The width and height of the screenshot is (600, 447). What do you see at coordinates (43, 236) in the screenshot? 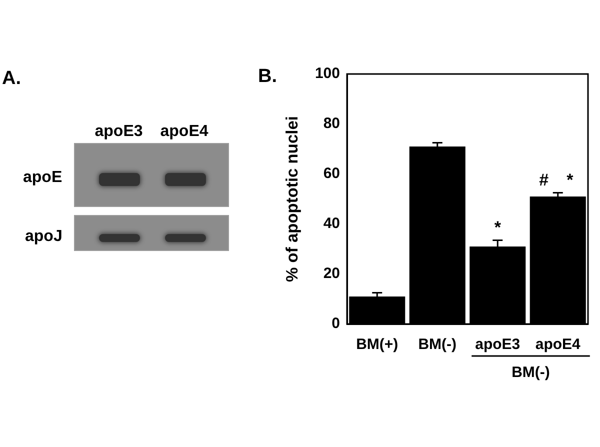
I see `category-label: apoJ` at bounding box center [43, 236].